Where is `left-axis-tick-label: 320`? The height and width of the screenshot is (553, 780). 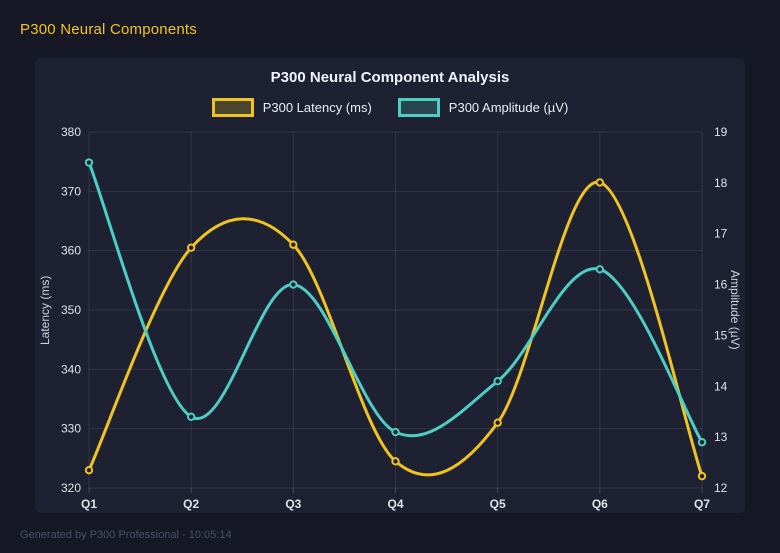
left-axis-tick-label: 320 is located at coordinates (71, 488).